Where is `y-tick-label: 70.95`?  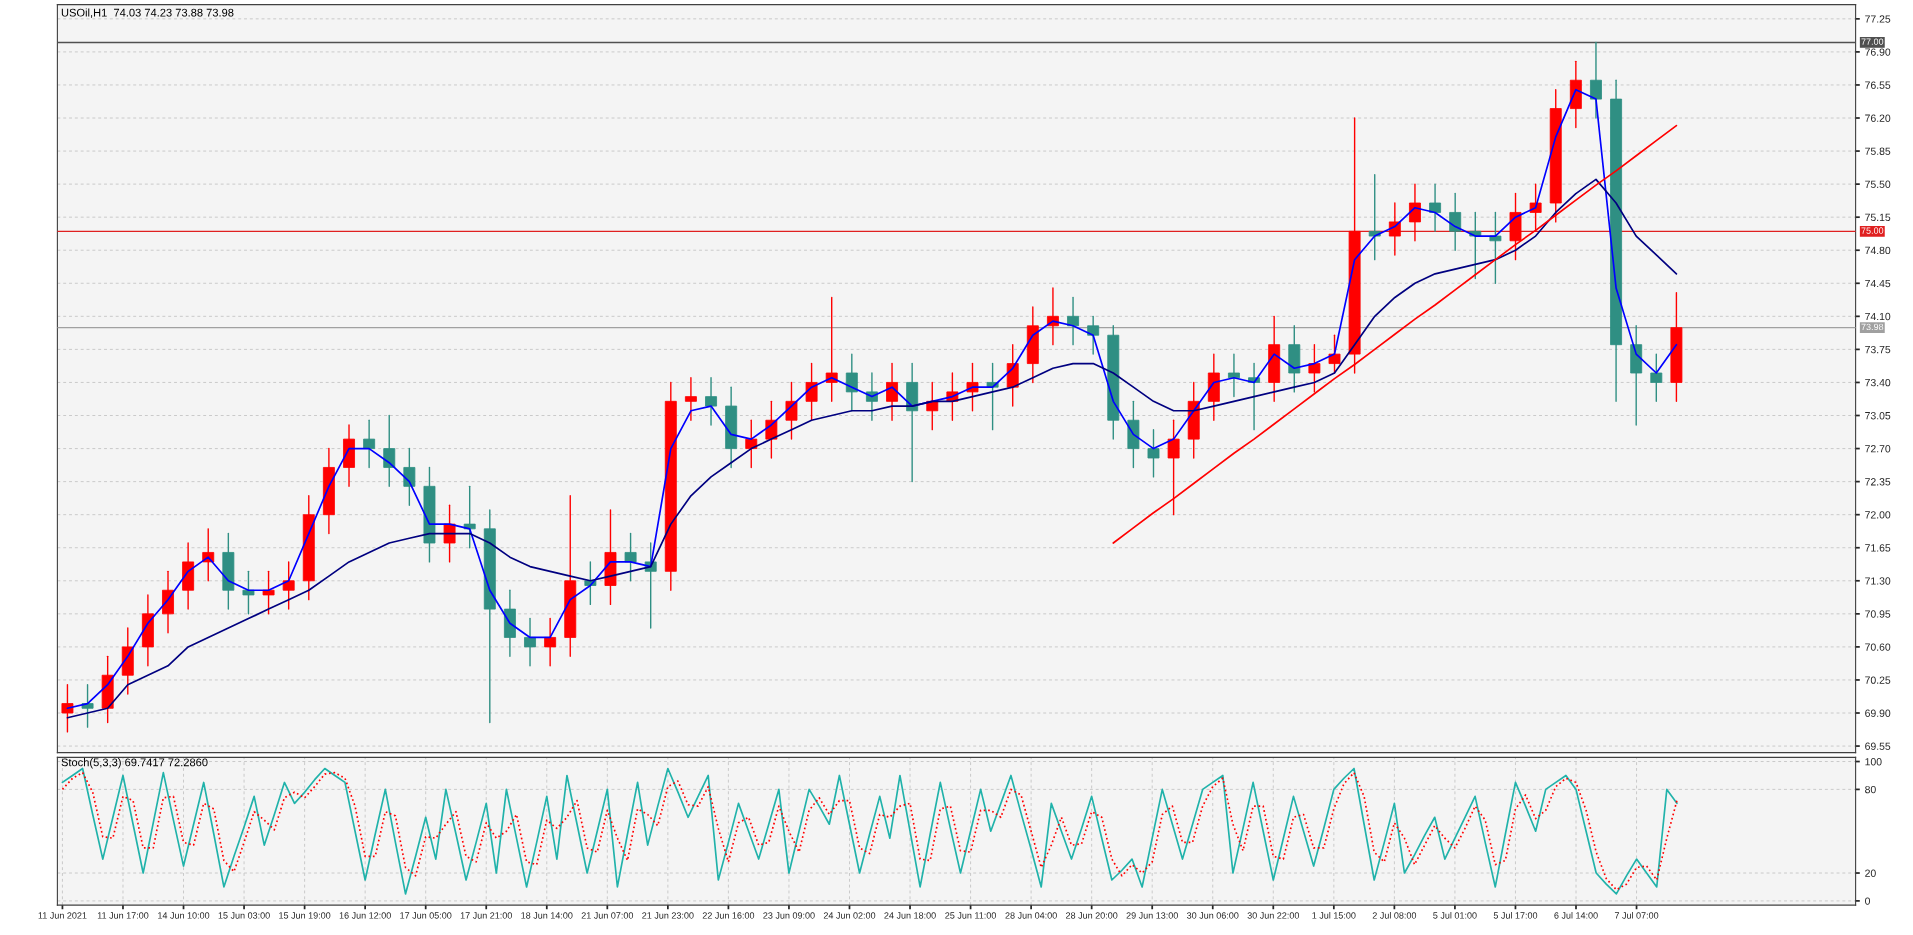 y-tick-label: 70.95 is located at coordinates (1878, 614).